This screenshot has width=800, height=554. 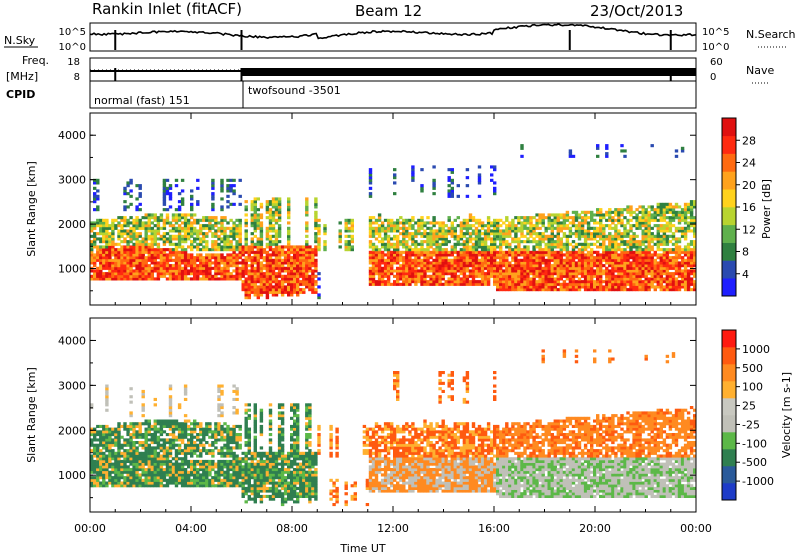 I want to click on nsearch-tick-bottom: 10^0, so click(x=715, y=47).